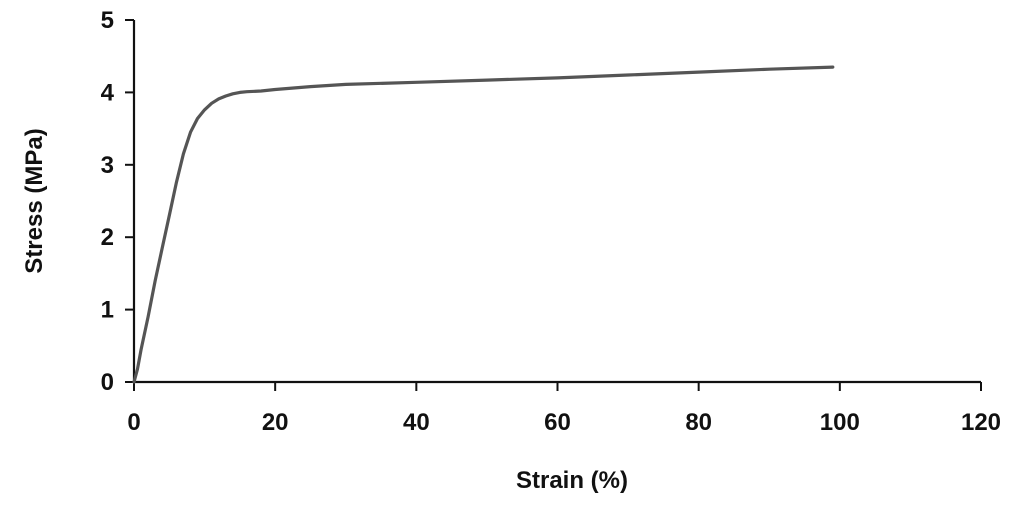  I want to click on y-tick-label: 5, so click(107, 20).